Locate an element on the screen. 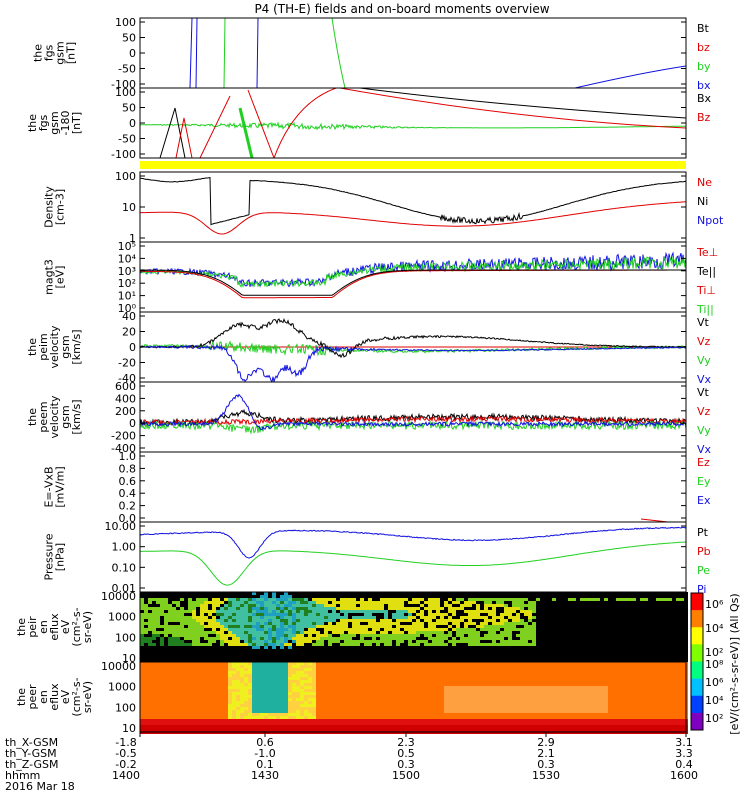  vx-trace is located at coordinates (413, 364).